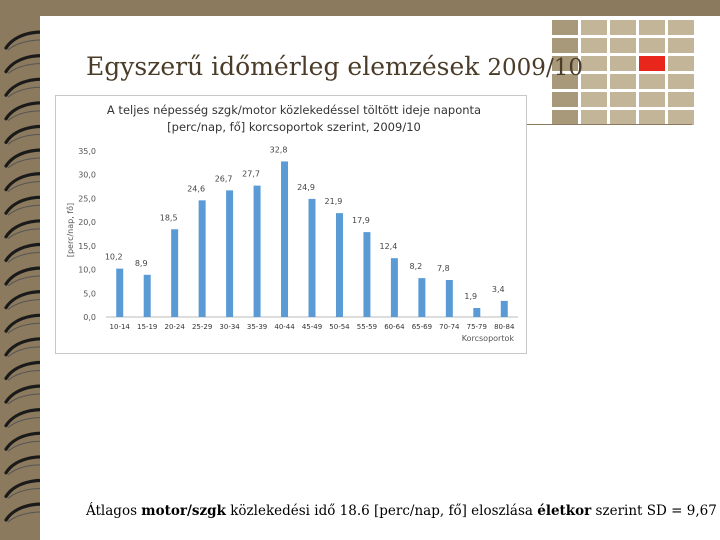 This screenshot has width=720, height=540. I want to click on y-tick-label: 15,0, so click(87, 246).